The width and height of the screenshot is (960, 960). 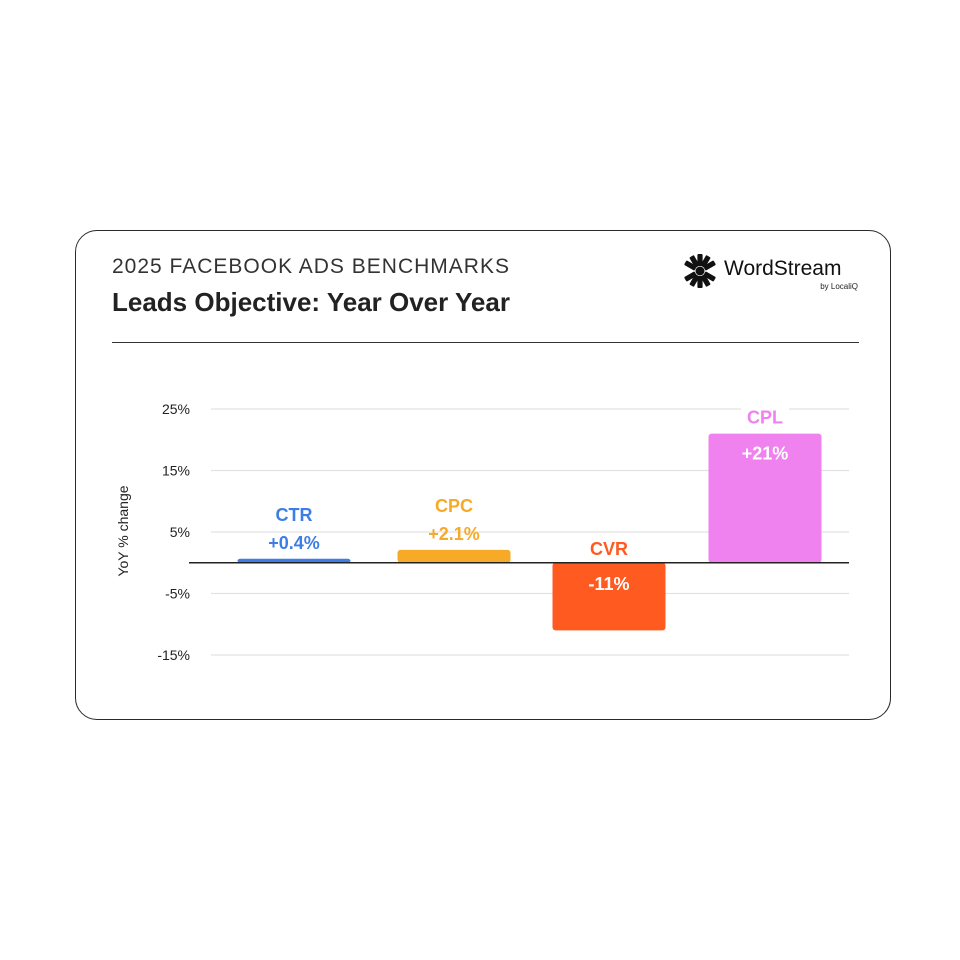 I want to click on brand-logo: WordStream by LocaliQ, so click(x=772, y=273).